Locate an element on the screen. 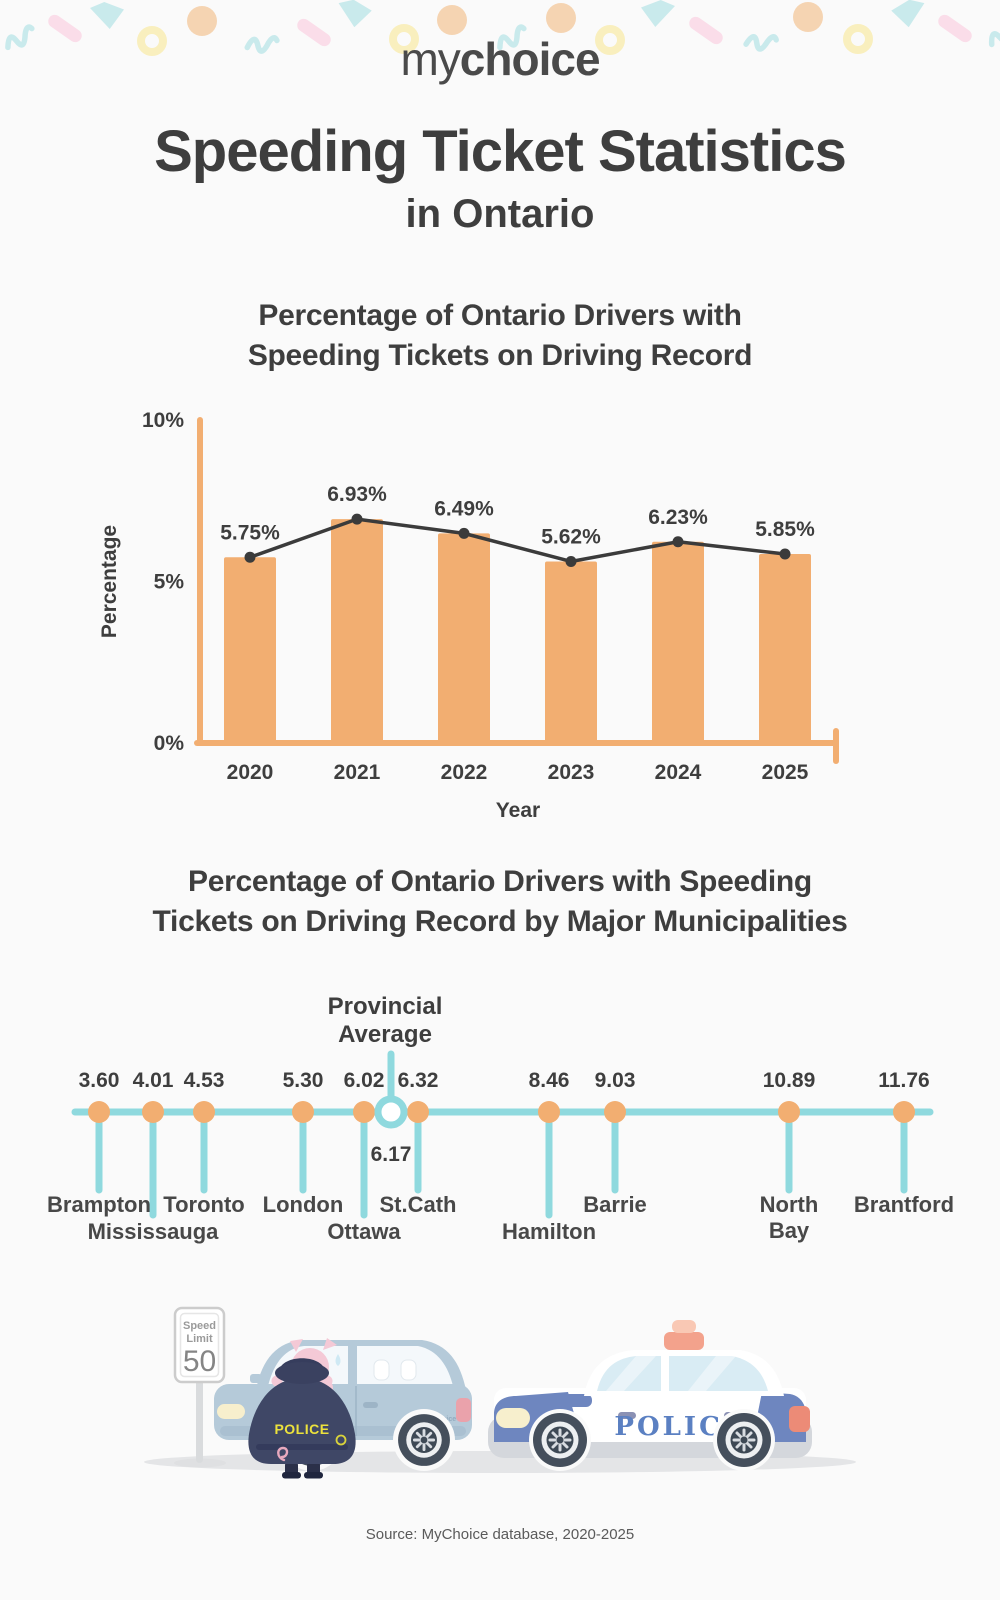  city-value: 11.76 is located at coordinates (903, 1080).